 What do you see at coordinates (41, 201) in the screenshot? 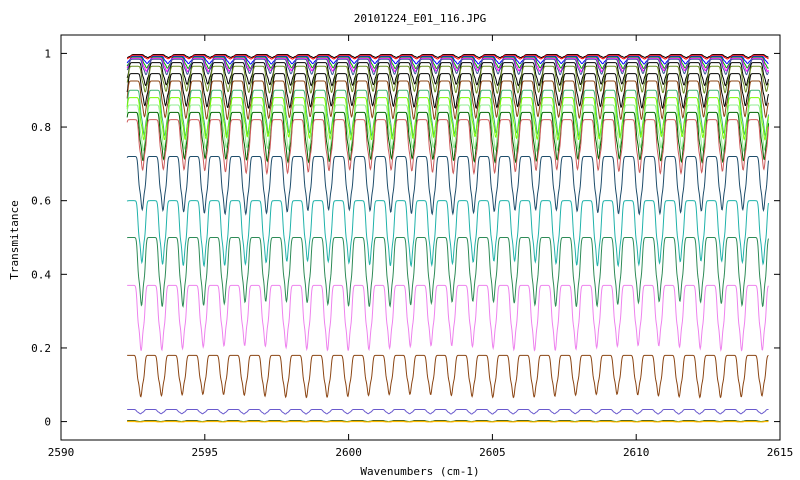
I see `y-tick-label: 0.6` at bounding box center [41, 201].